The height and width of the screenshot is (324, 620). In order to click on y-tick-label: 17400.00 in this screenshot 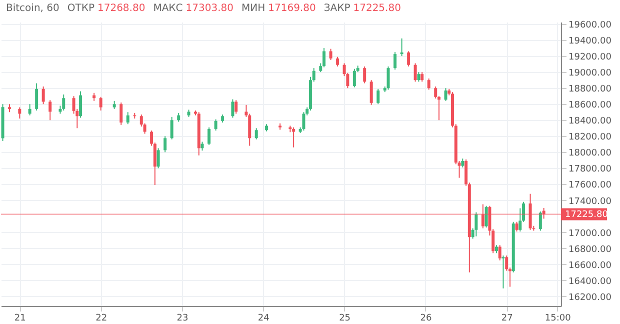, I will do `click(590, 201)`.